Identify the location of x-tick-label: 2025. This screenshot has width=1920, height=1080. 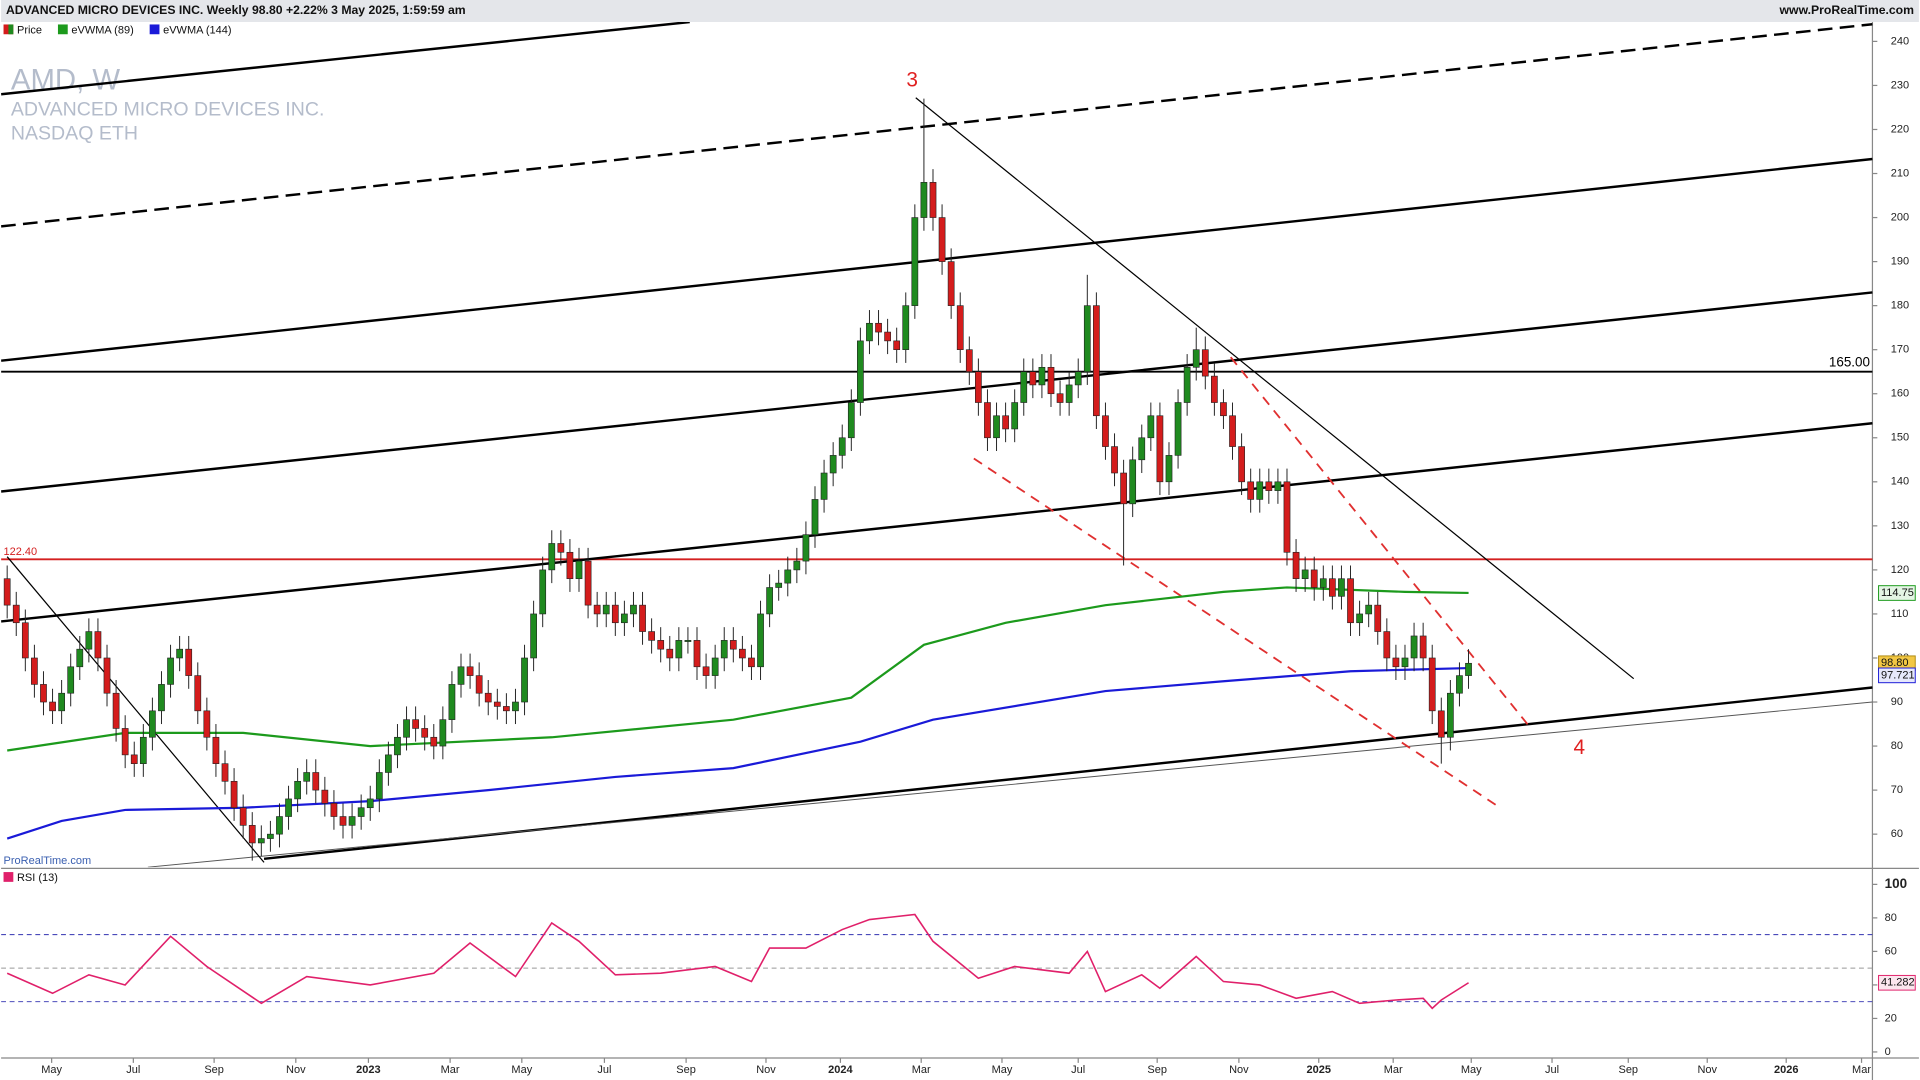
(1319, 1070).